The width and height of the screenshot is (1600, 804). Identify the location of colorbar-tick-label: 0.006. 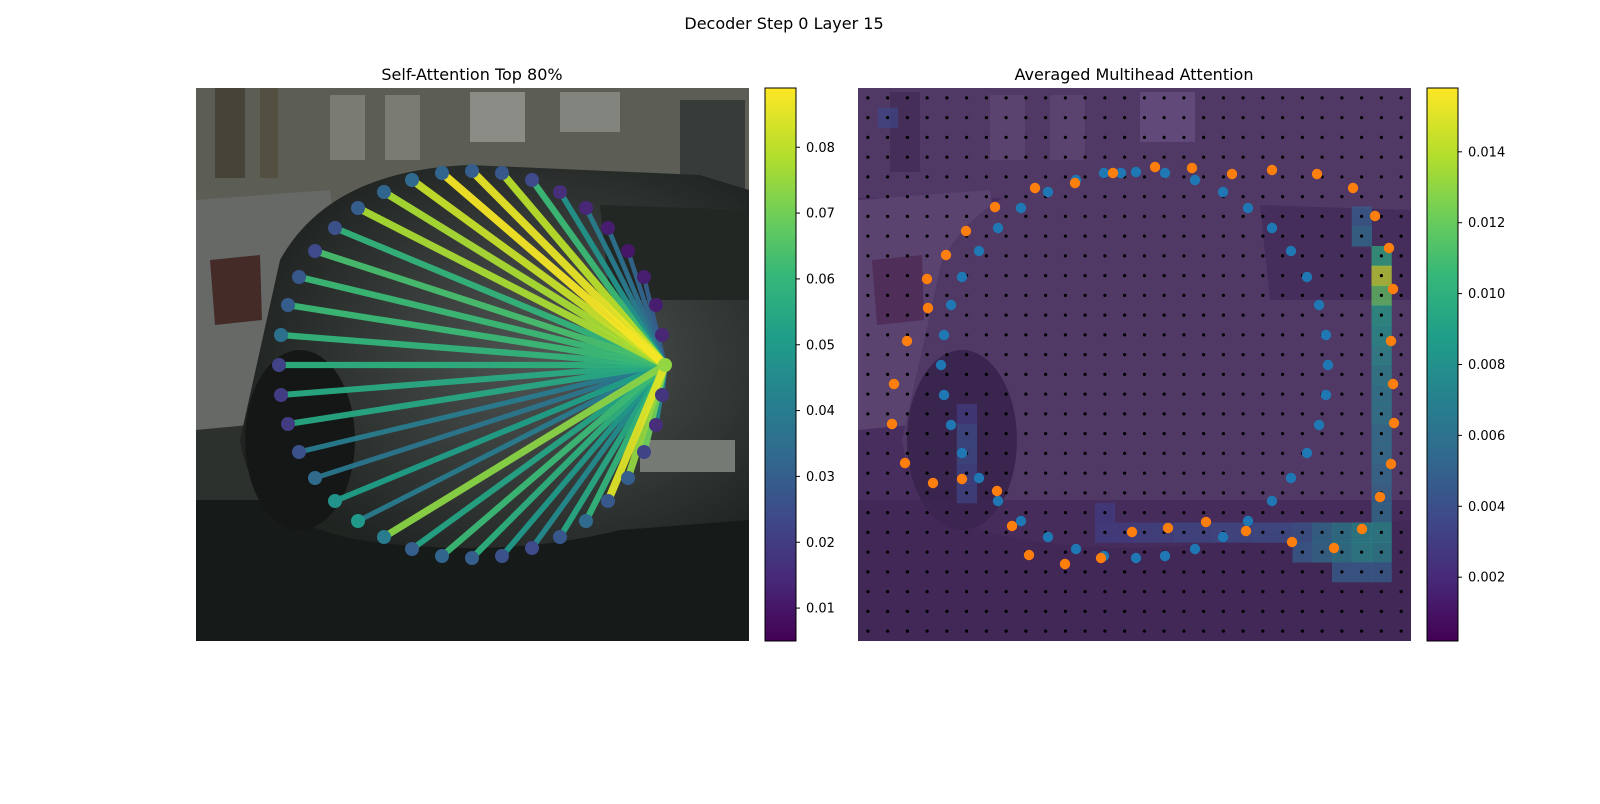
(1486, 436).